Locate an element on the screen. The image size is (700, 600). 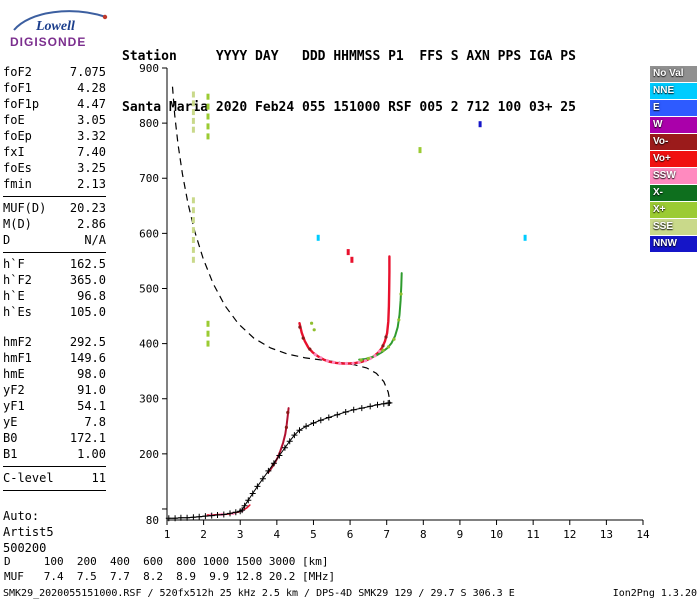
param-label: foF1p is located at coordinates (21, 104).